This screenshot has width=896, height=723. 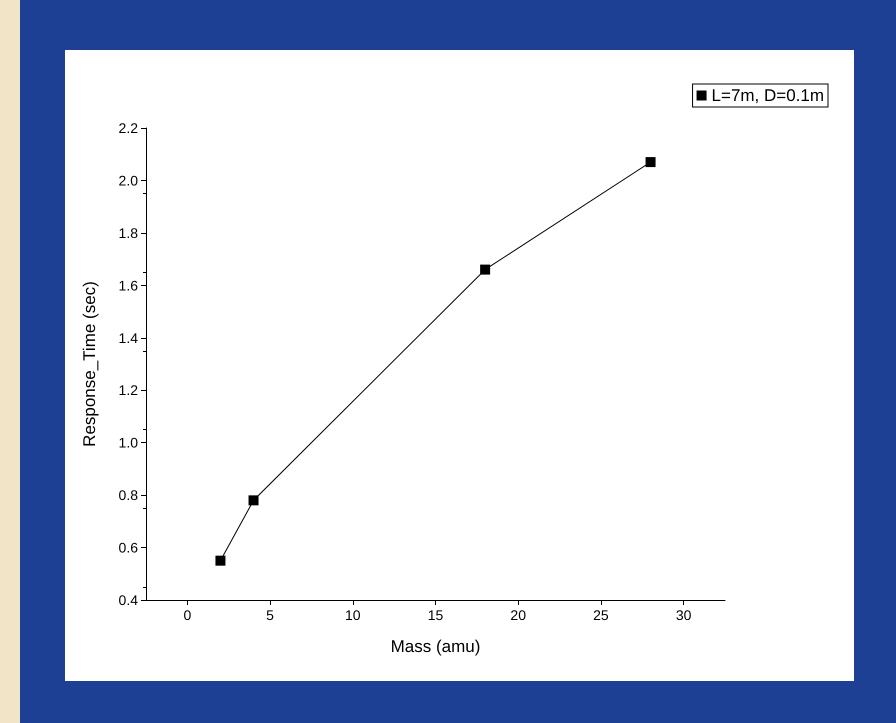 What do you see at coordinates (89, 364) in the screenshot?
I see `y-axis-title: Response_Time (sec)` at bounding box center [89, 364].